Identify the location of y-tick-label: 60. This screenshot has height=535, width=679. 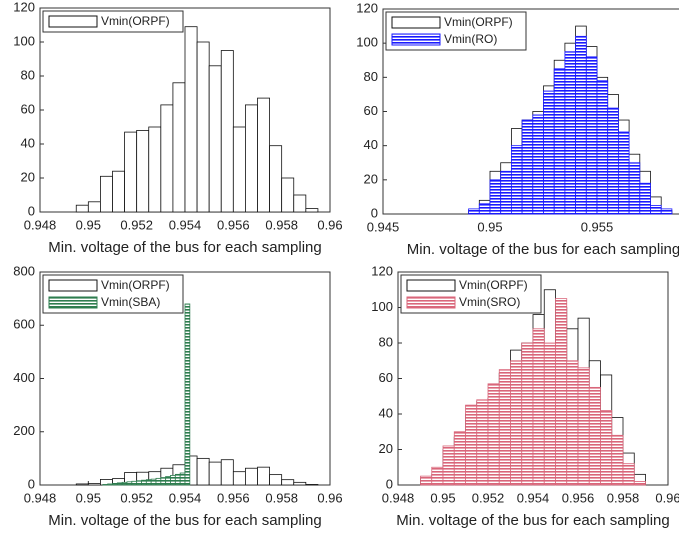
(386, 377).